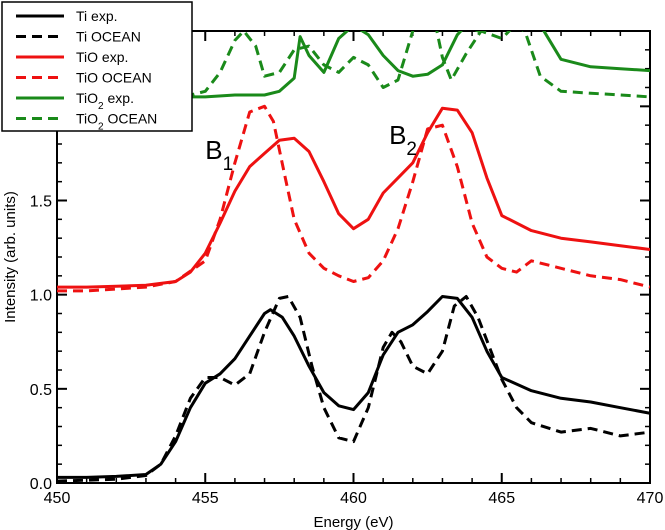 The image size is (665, 530). What do you see at coordinates (228, 164) in the screenshot?
I see `annotation-subscript: 1` at bounding box center [228, 164].